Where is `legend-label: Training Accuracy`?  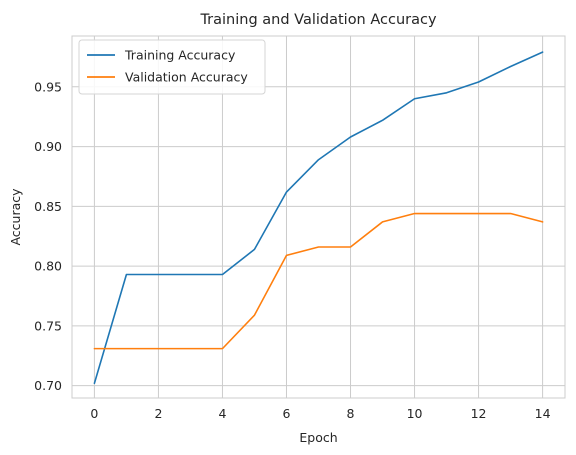
legend-label: Training Accuracy is located at coordinates (180, 55).